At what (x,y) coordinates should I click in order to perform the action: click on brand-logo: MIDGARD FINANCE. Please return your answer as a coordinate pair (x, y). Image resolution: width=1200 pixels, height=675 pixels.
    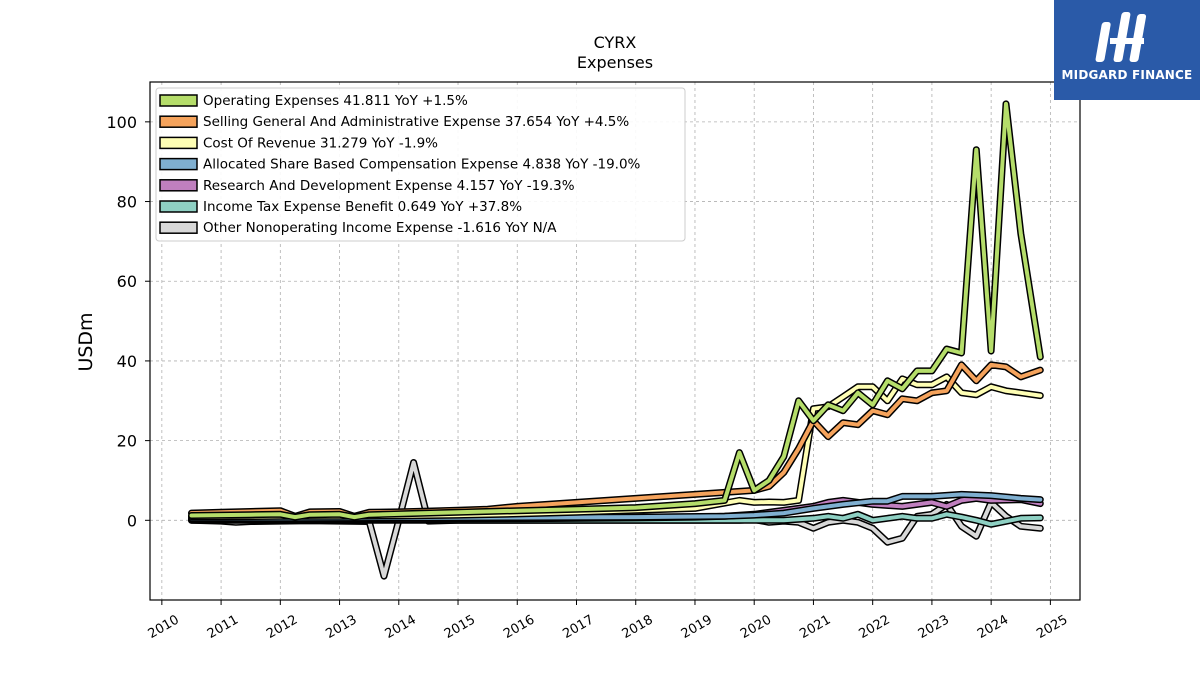
    Looking at the image, I should click on (1127, 50).